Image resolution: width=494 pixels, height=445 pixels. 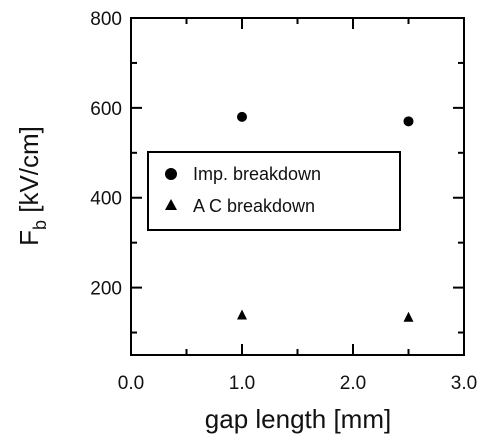 I want to click on y-axis-label-main: F, so click(x=29, y=238).